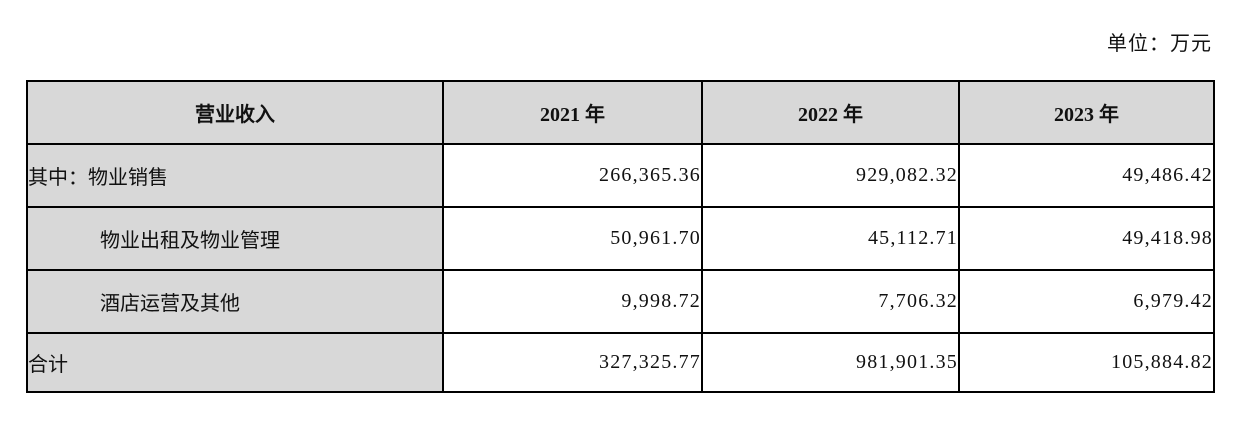  Describe the element at coordinates (1086, 238) in the screenshot. I see `cell-property-leasing-2023: 49,418.98` at that location.